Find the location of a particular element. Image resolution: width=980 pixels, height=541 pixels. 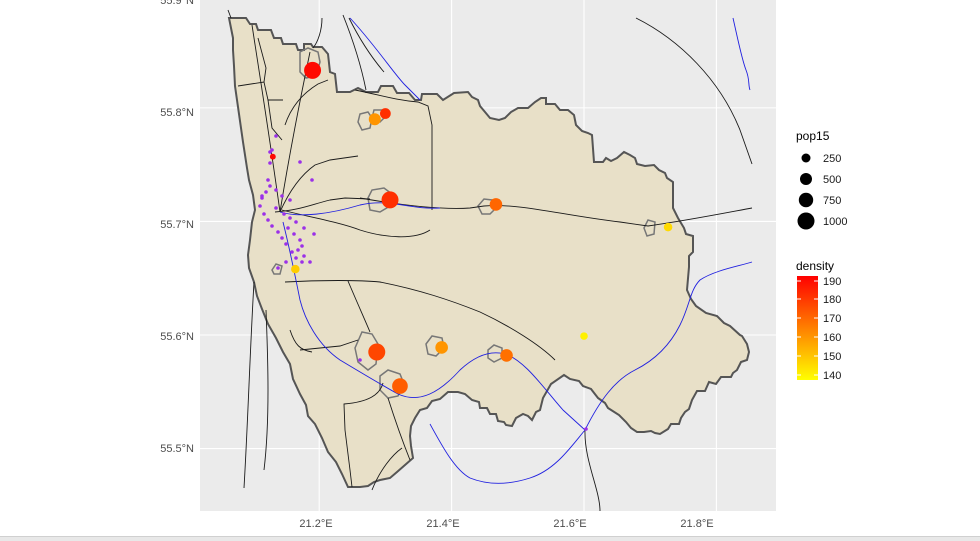

density-colorbar-ticks is located at coordinates (807, 328).